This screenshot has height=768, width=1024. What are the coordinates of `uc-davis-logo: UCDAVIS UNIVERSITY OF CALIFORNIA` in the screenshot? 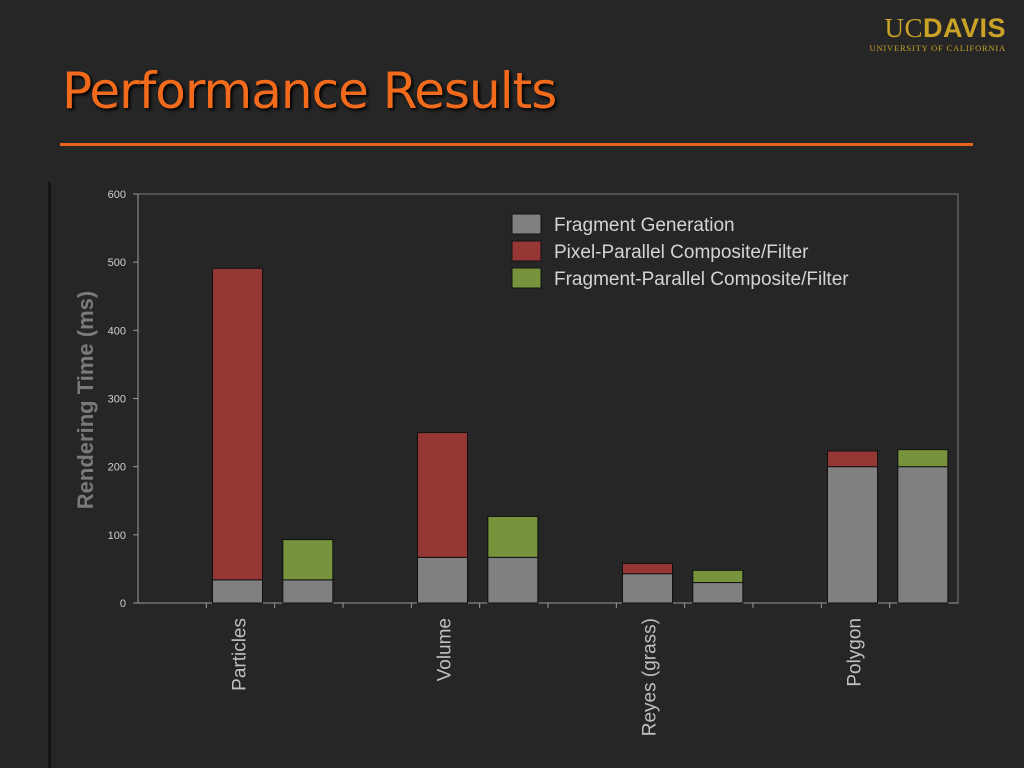 It's located at (938, 33).